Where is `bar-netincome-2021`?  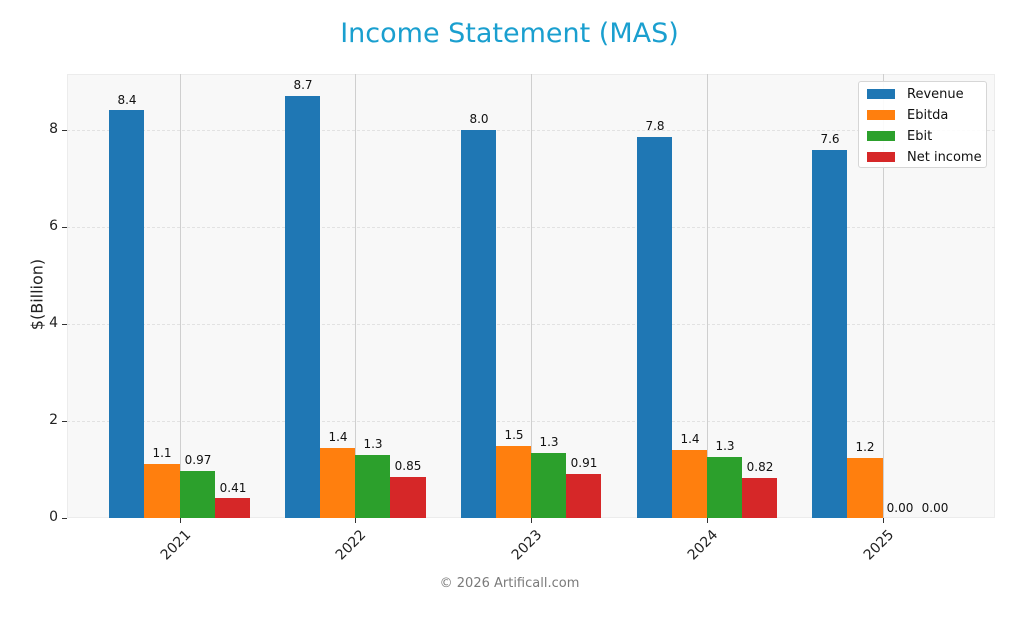
bar-netincome-2021 is located at coordinates (232, 508).